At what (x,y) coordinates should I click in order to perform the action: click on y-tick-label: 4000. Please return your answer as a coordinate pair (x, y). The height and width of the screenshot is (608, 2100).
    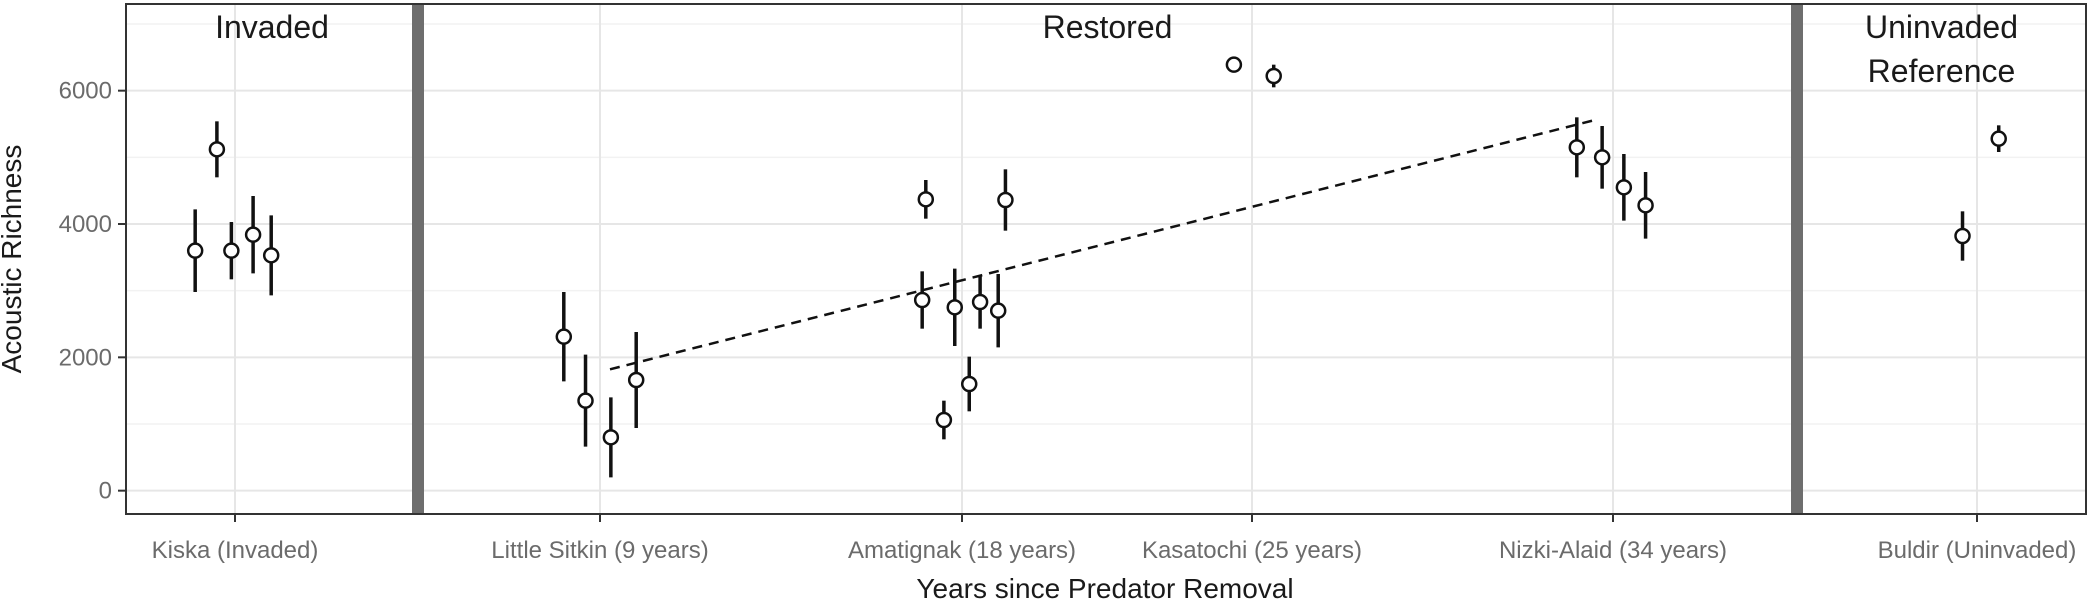
    Looking at the image, I should click on (85, 224).